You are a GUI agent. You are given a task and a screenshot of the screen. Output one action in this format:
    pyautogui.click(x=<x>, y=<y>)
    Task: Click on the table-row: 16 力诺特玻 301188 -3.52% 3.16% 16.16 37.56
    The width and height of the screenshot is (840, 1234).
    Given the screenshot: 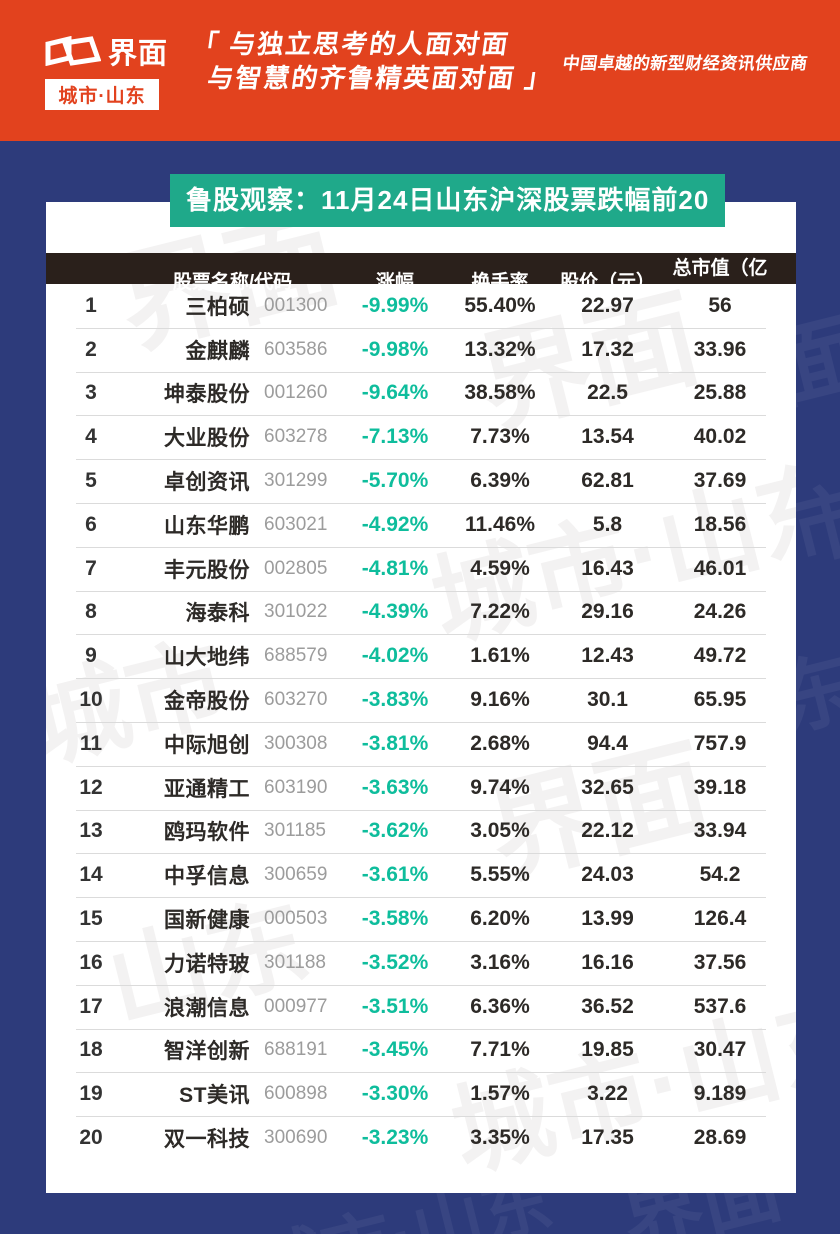 What is the action you would take?
    pyautogui.click(x=421, y=962)
    